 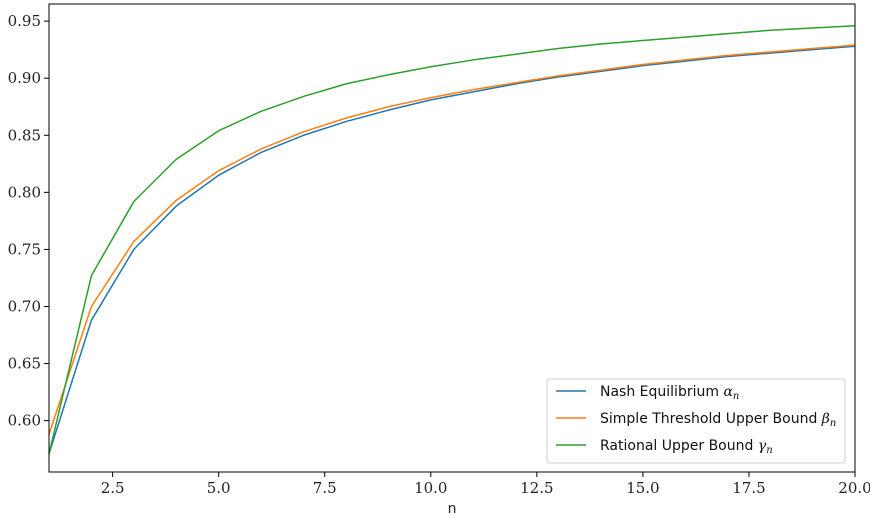 What do you see at coordinates (686, 447) in the screenshot?
I see `legend-label-3: Rational Upper Bound γn` at bounding box center [686, 447].